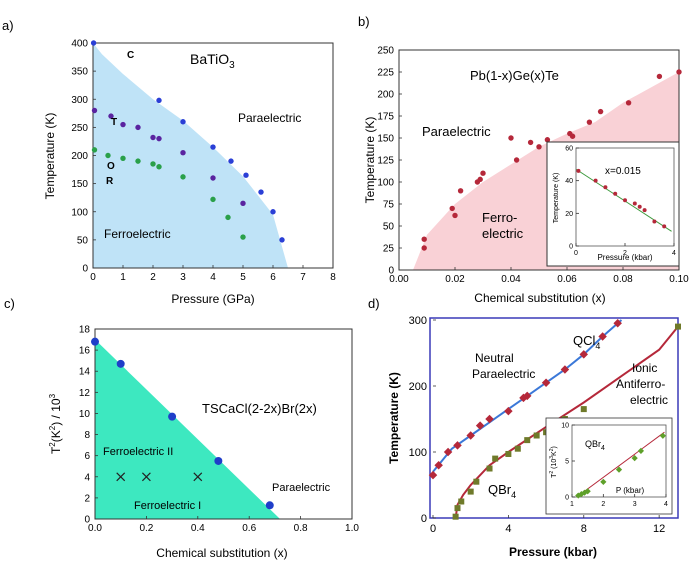 This screenshot has width=692, height=576. I want to click on y-tick-label: 60, so click(569, 148).